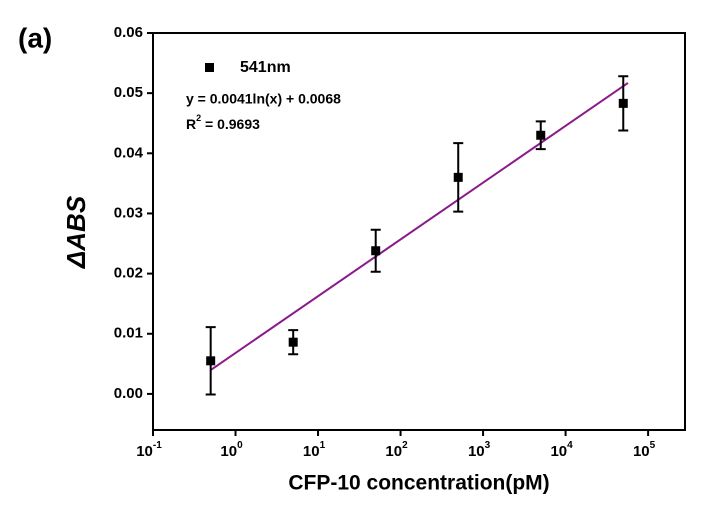 The width and height of the screenshot is (714, 513). Describe the element at coordinates (488, 445) in the screenshot. I see `x-tick-exponent: 3` at that location.